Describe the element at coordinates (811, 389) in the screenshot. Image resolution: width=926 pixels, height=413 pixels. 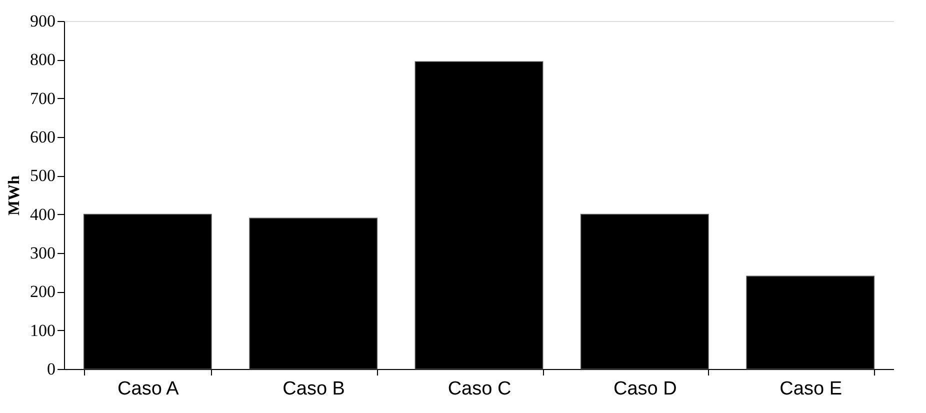
I see `x-tick-label: Caso E` at that location.